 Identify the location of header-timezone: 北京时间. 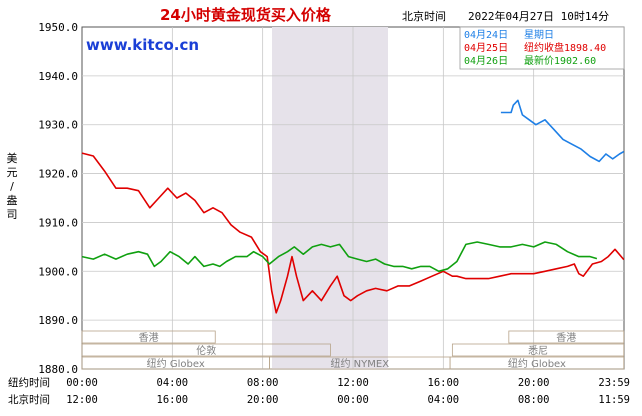
(424, 16).